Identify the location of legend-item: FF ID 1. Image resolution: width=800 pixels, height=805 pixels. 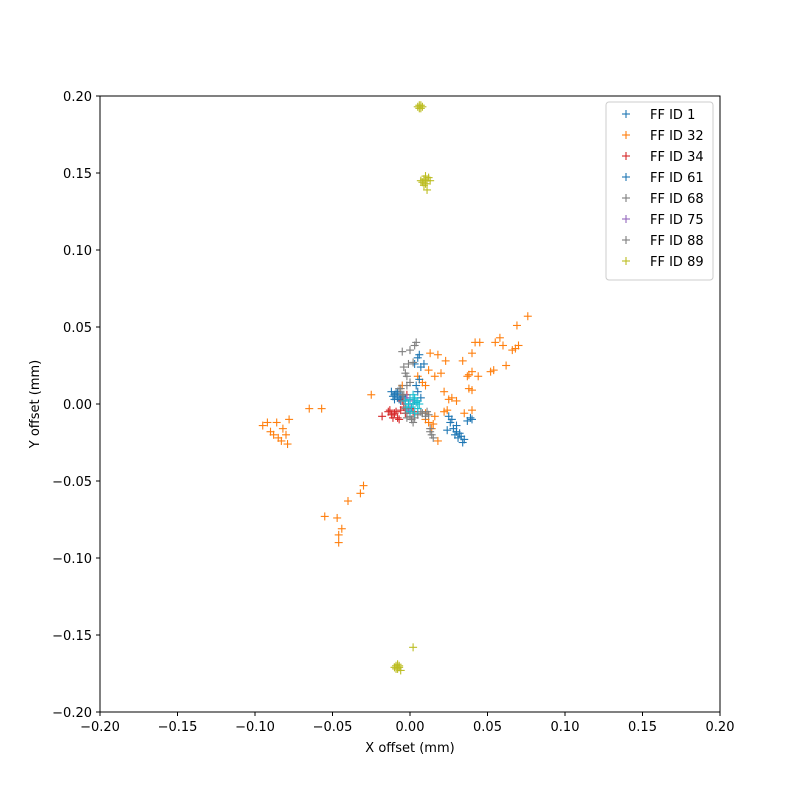
(658, 115).